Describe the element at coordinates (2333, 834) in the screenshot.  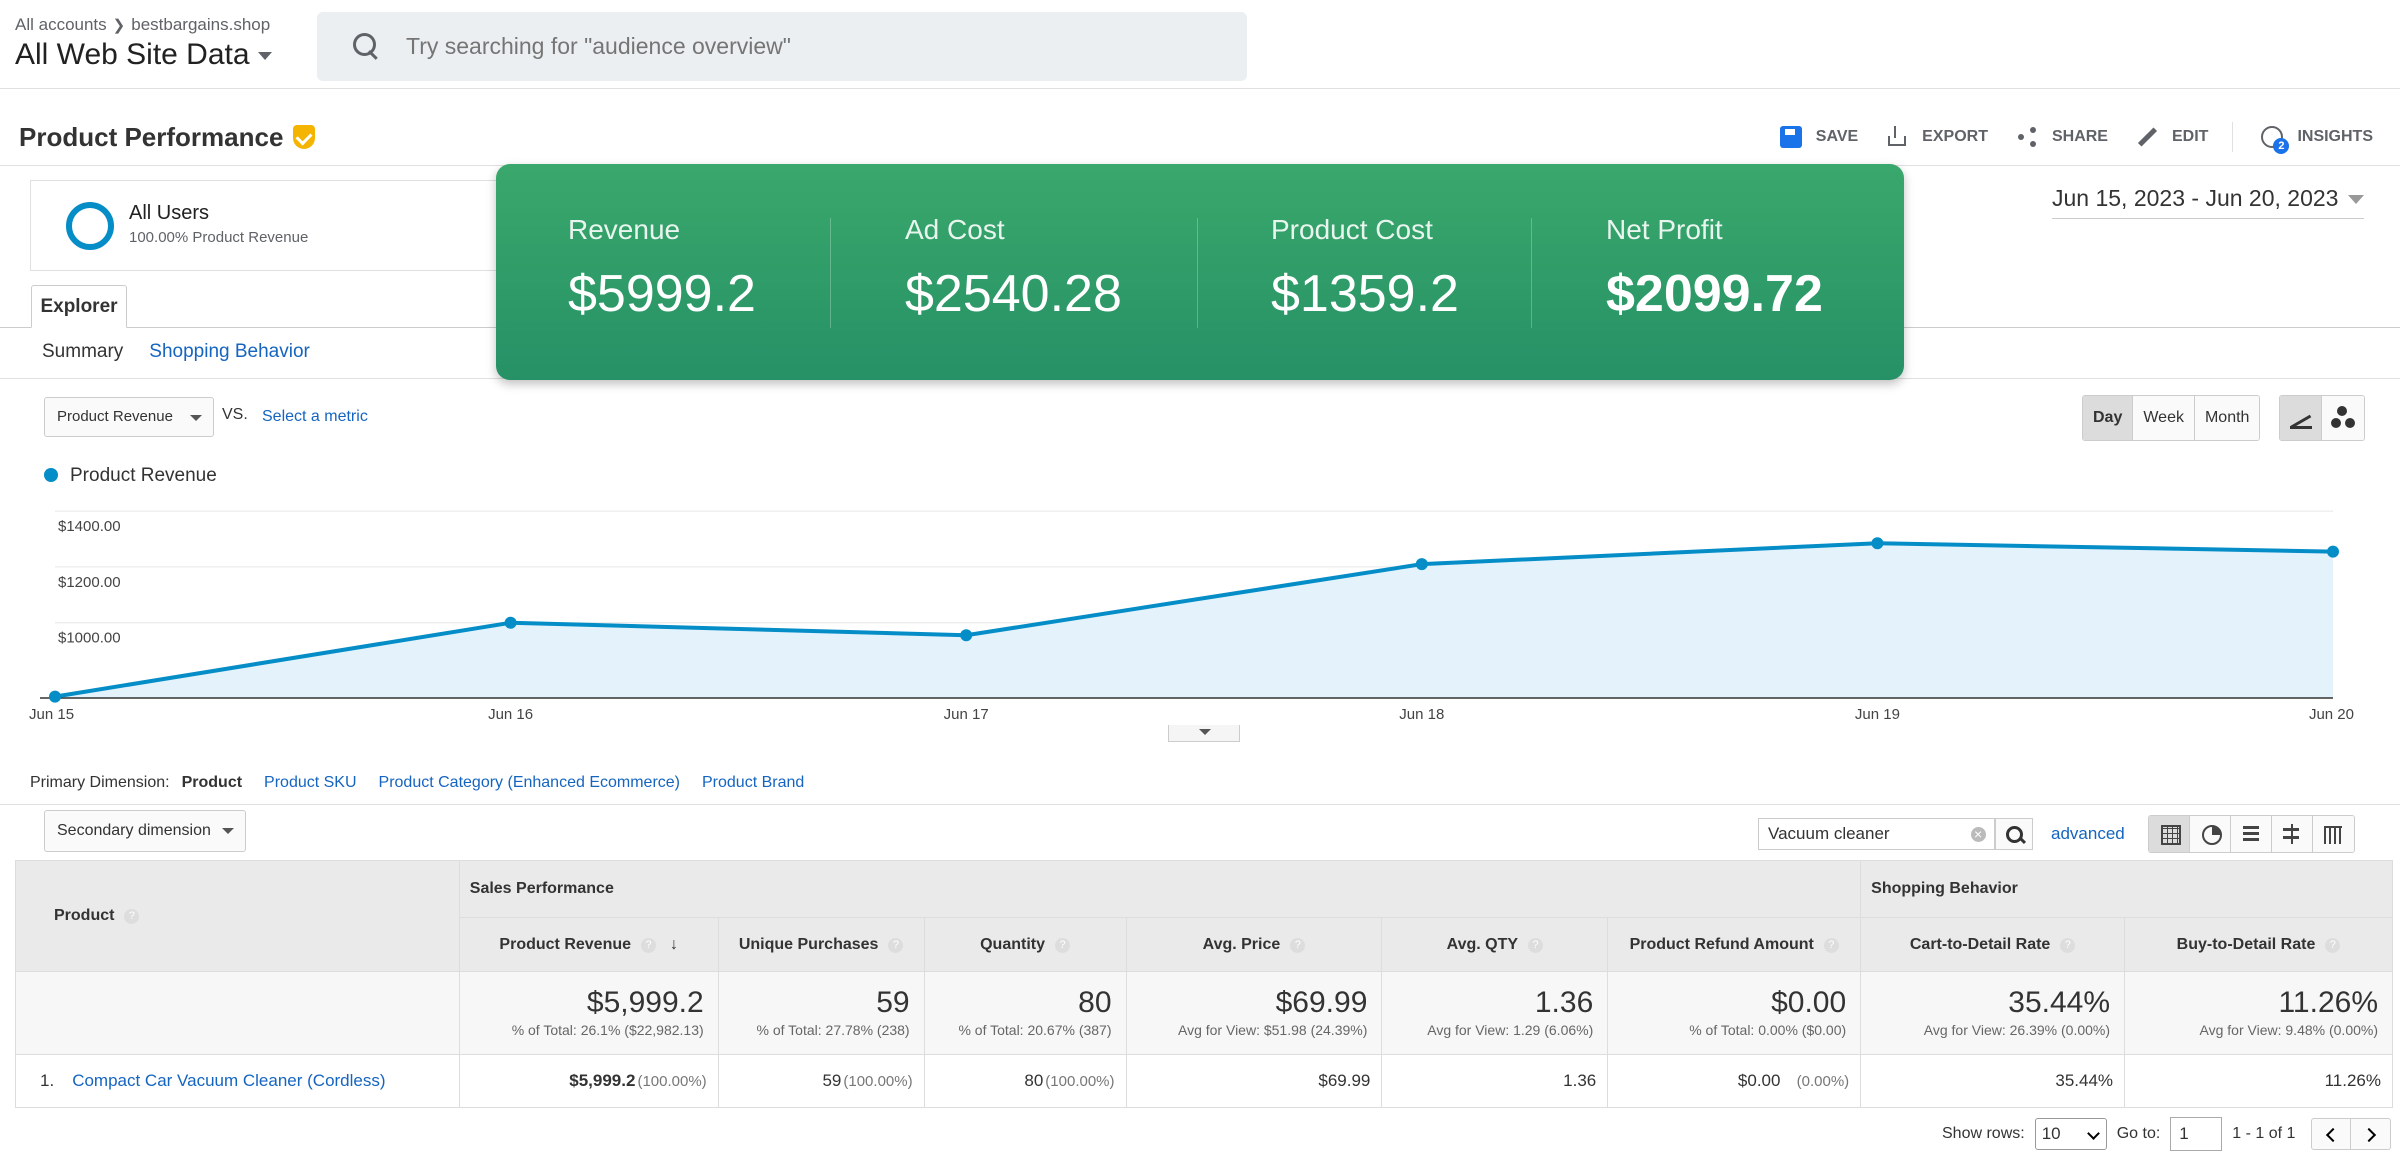
I see `pivot-table-icon` at that location.